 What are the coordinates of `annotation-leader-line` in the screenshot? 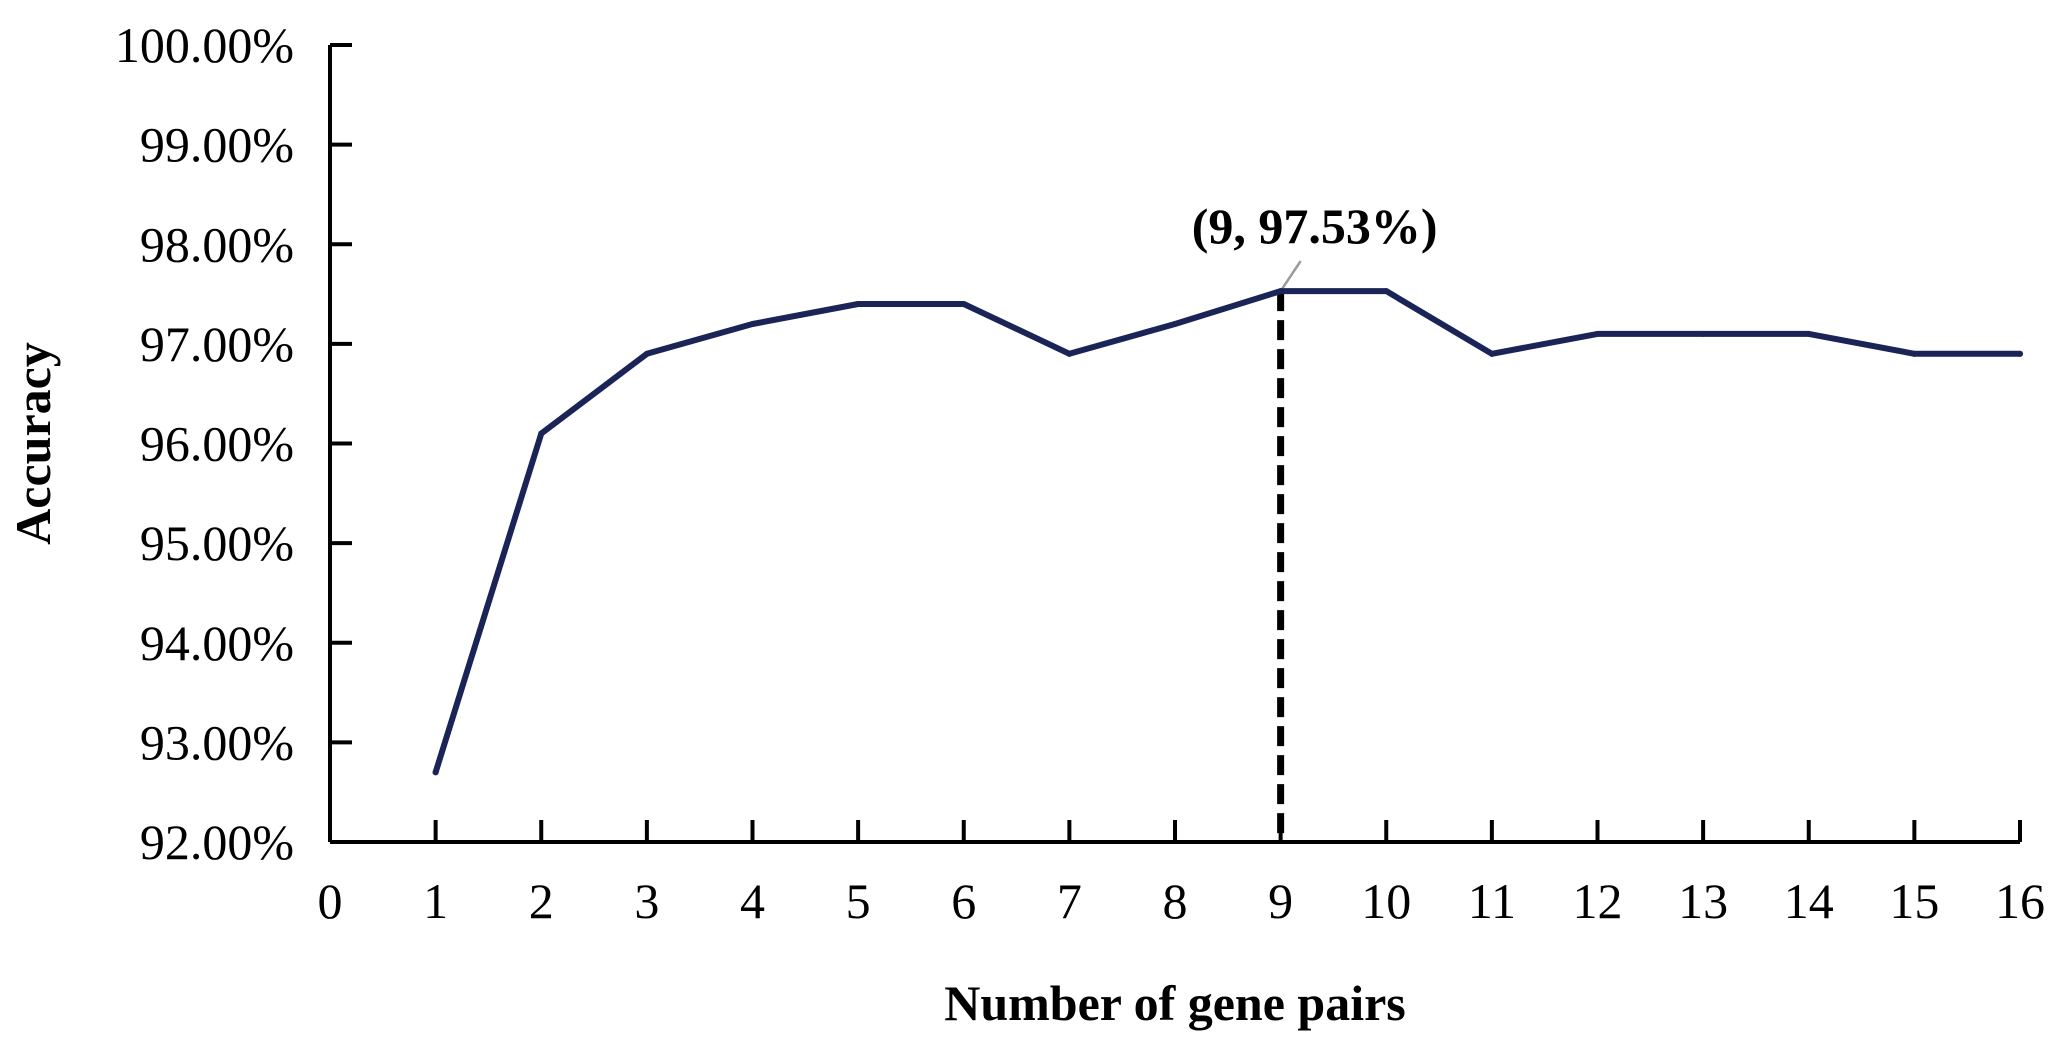 It's located at (1290, 276).